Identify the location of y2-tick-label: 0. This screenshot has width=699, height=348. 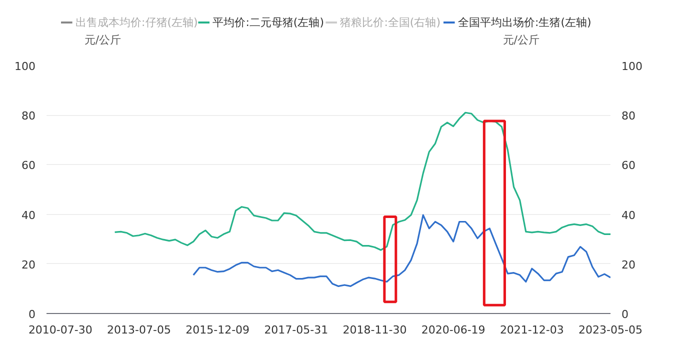
(625, 314).